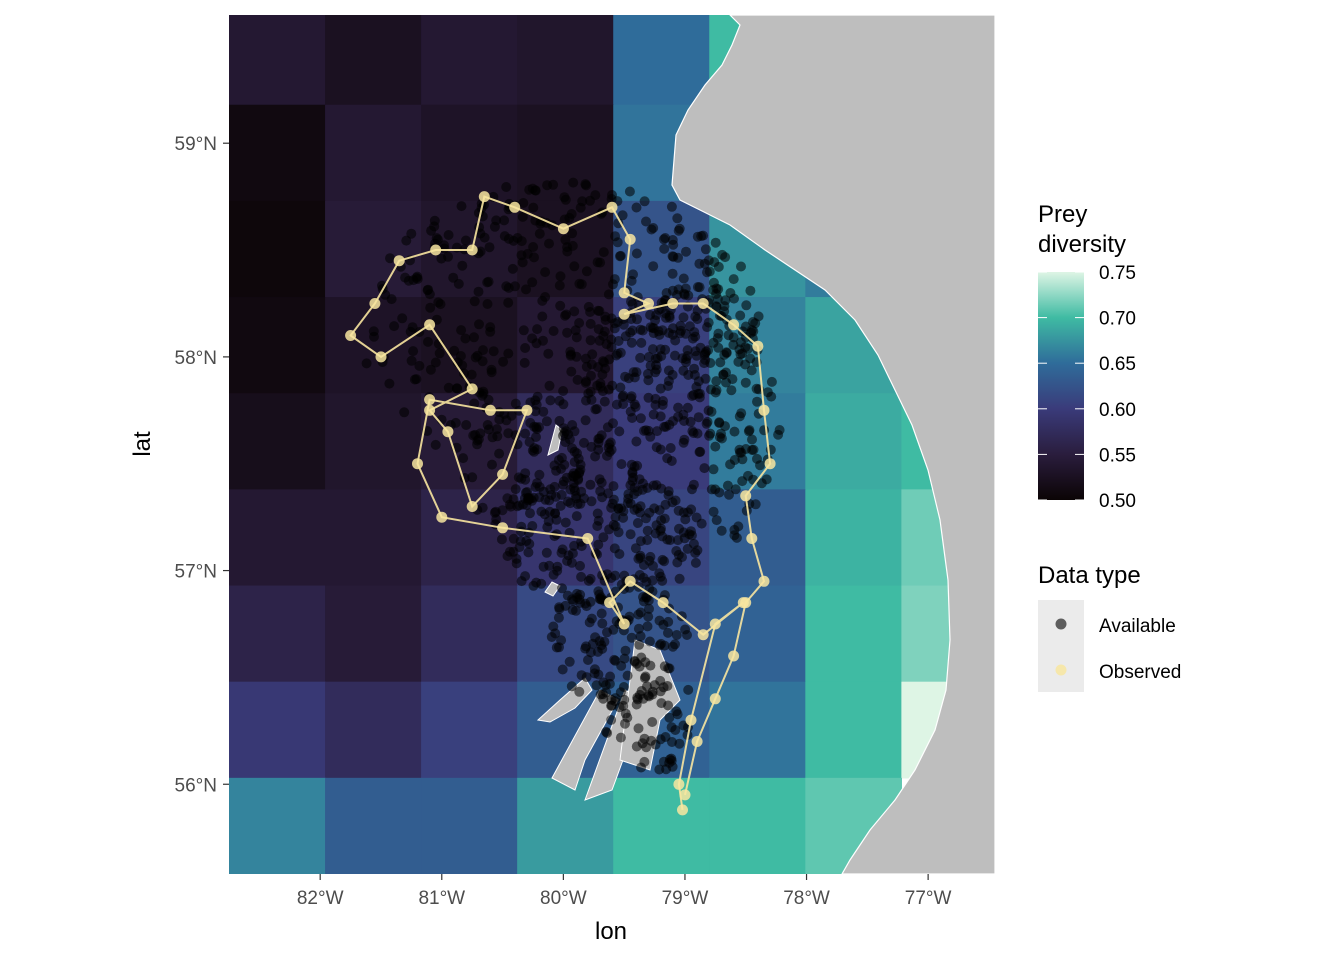  What do you see at coordinates (1117, 273) in the screenshot?
I see `colorbar-label: 0.75` at bounding box center [1117, 273].